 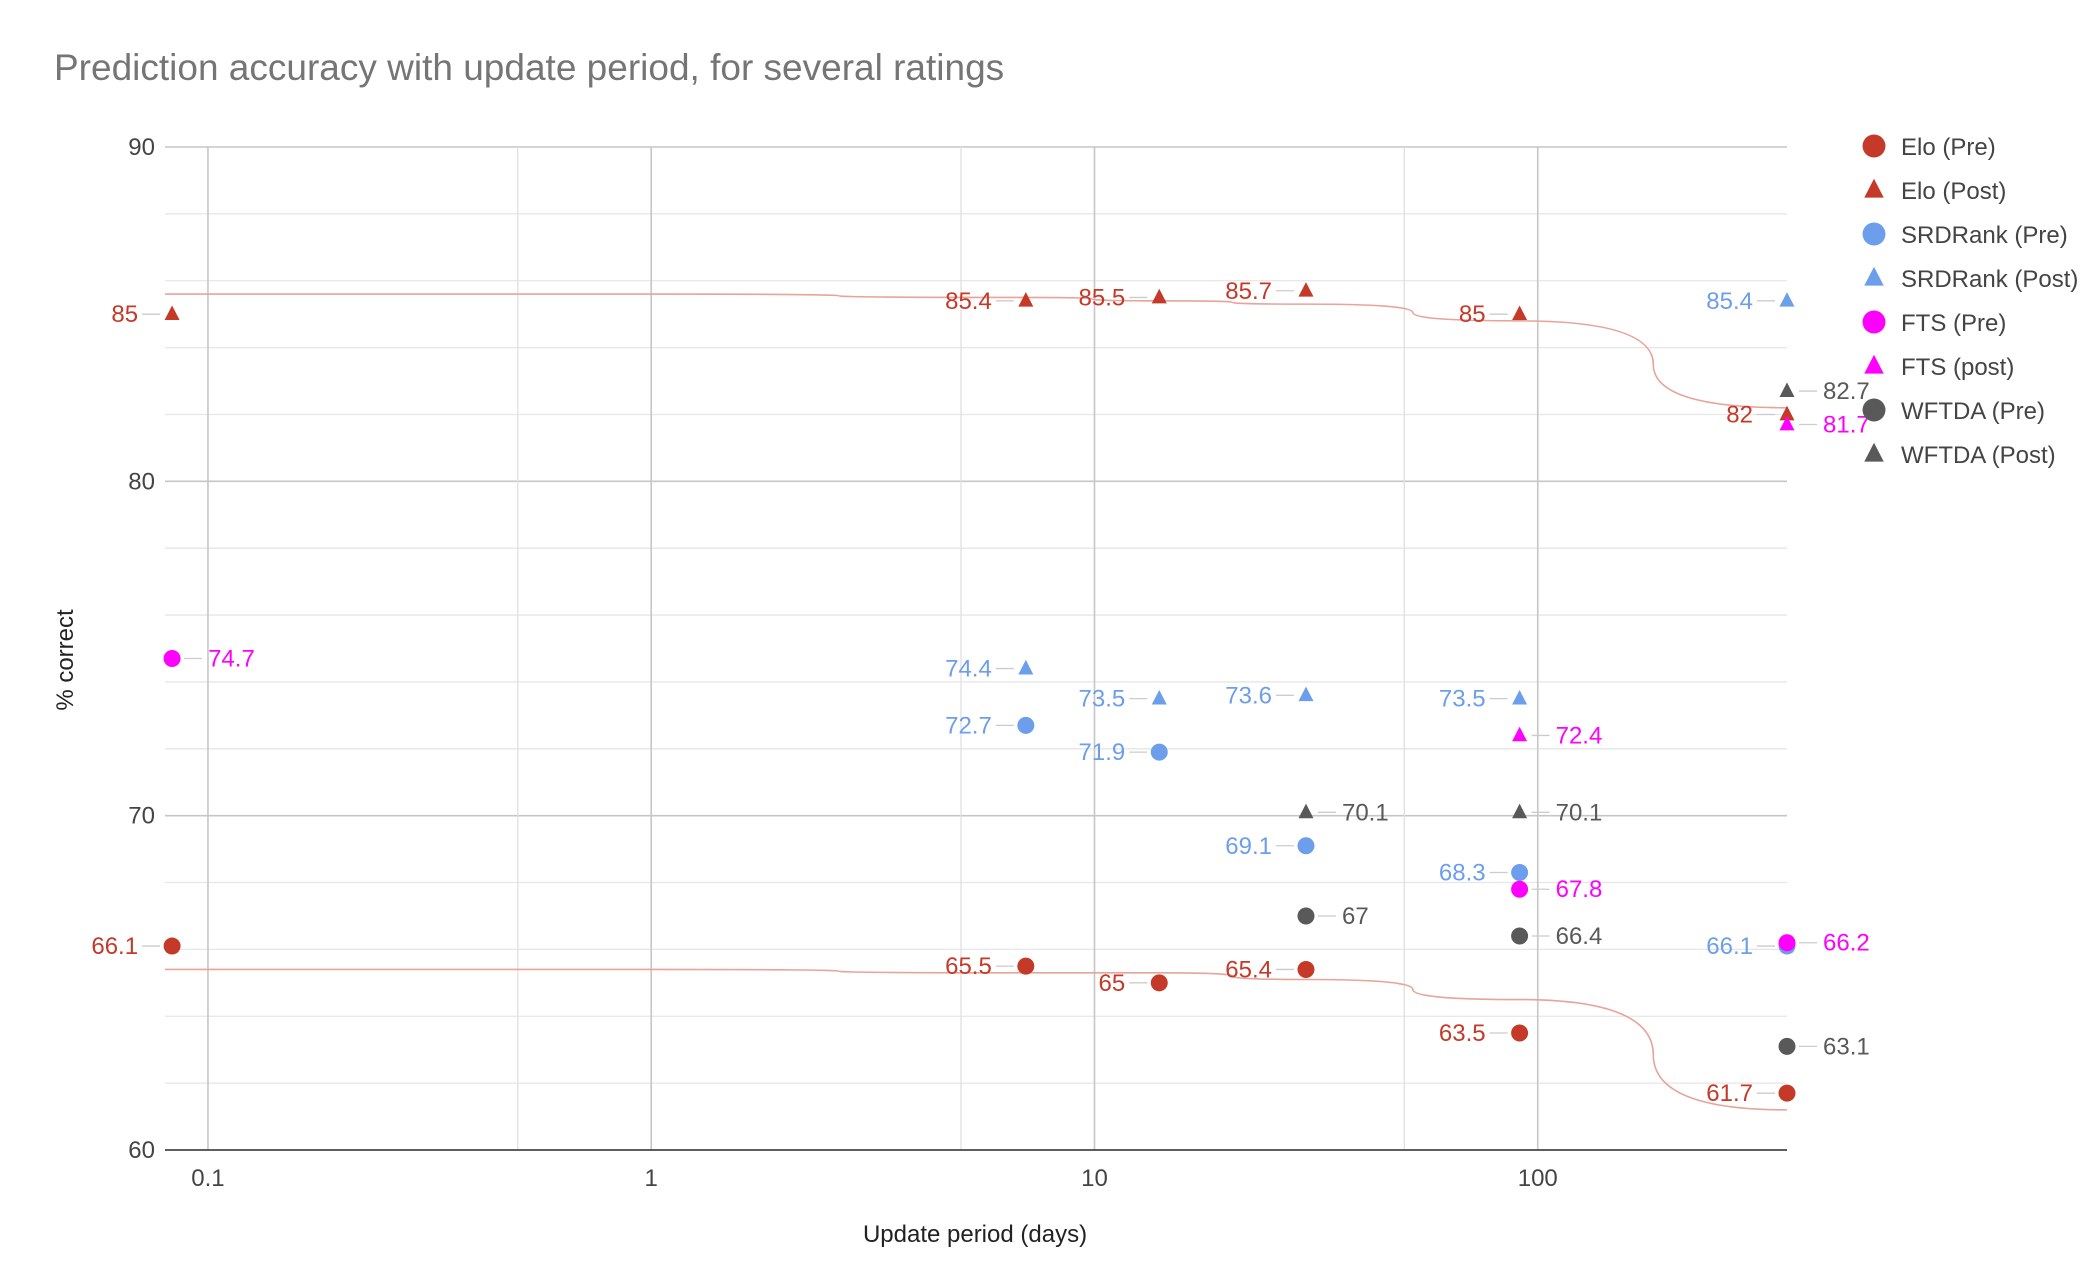 I want to click on data-label-elo-pre: 61.7, so click(x=1729, y=1093).